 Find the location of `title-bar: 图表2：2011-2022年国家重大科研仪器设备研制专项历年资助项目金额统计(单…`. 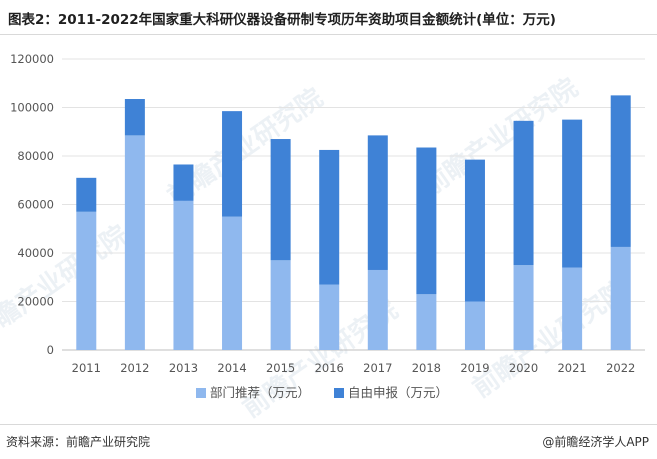

title-bar: 图表2：2011-2022年国家重大科研仪器设备研制专项历年资助项目金额统计(单… is located at coordinates (328, 17).